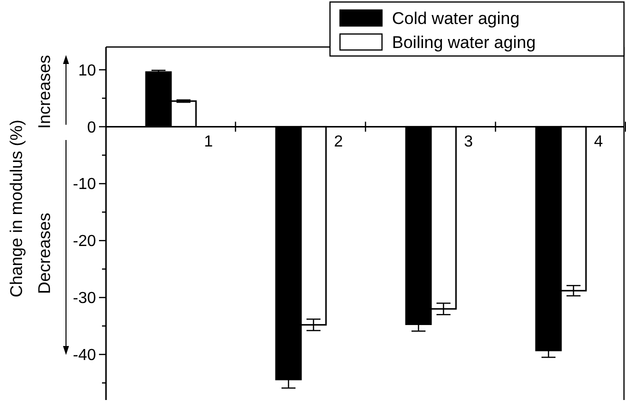 The height and width of the screenshot is (404, 626). I want to click on y-tick-label: -20, so click(84, 241).